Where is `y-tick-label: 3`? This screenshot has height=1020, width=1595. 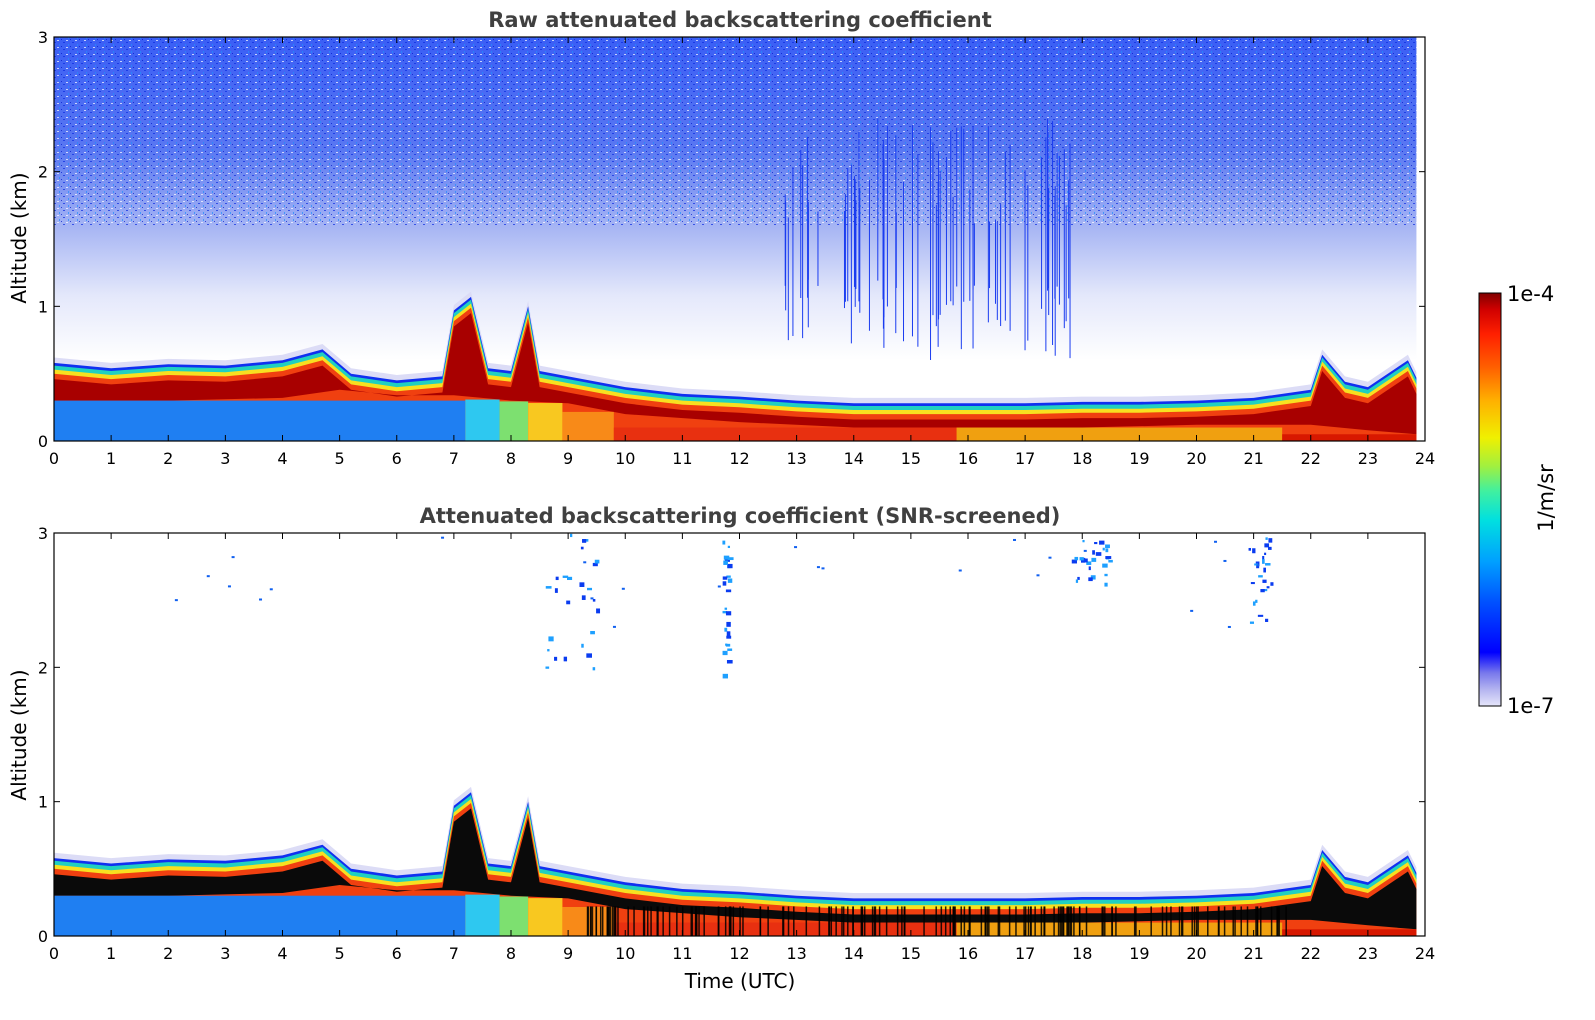 y-tick-label: 3 is located at coordinates (43, 533).